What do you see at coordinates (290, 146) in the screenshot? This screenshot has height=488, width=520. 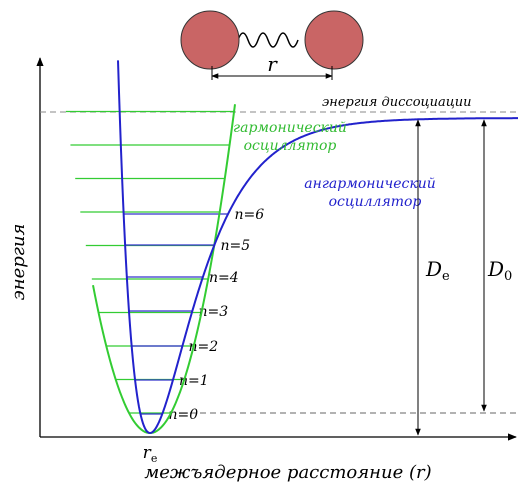 I see `harmonic-label: осциллятор` at bounding box center [290, 146].